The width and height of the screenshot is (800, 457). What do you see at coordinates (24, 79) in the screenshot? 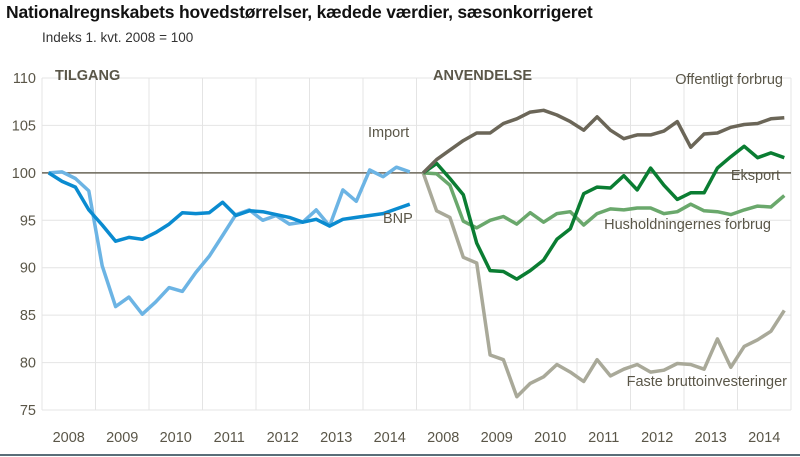
I see `y-tick-label: 110` at bounding box center [24, 79].